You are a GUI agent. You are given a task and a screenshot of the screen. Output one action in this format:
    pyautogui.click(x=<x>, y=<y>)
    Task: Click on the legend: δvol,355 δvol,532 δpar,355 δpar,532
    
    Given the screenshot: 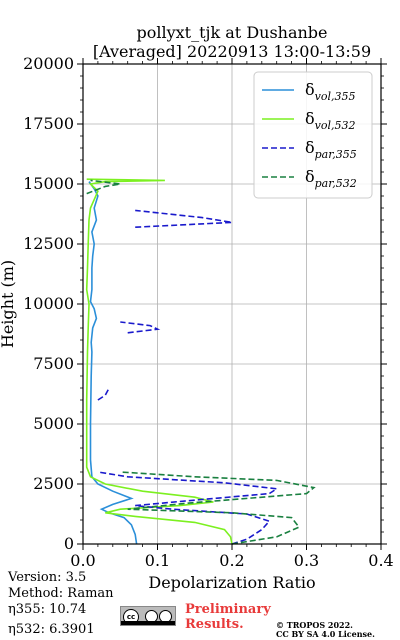 What is the action you would take?
    pyautogui.click(x=313, y=135)
    